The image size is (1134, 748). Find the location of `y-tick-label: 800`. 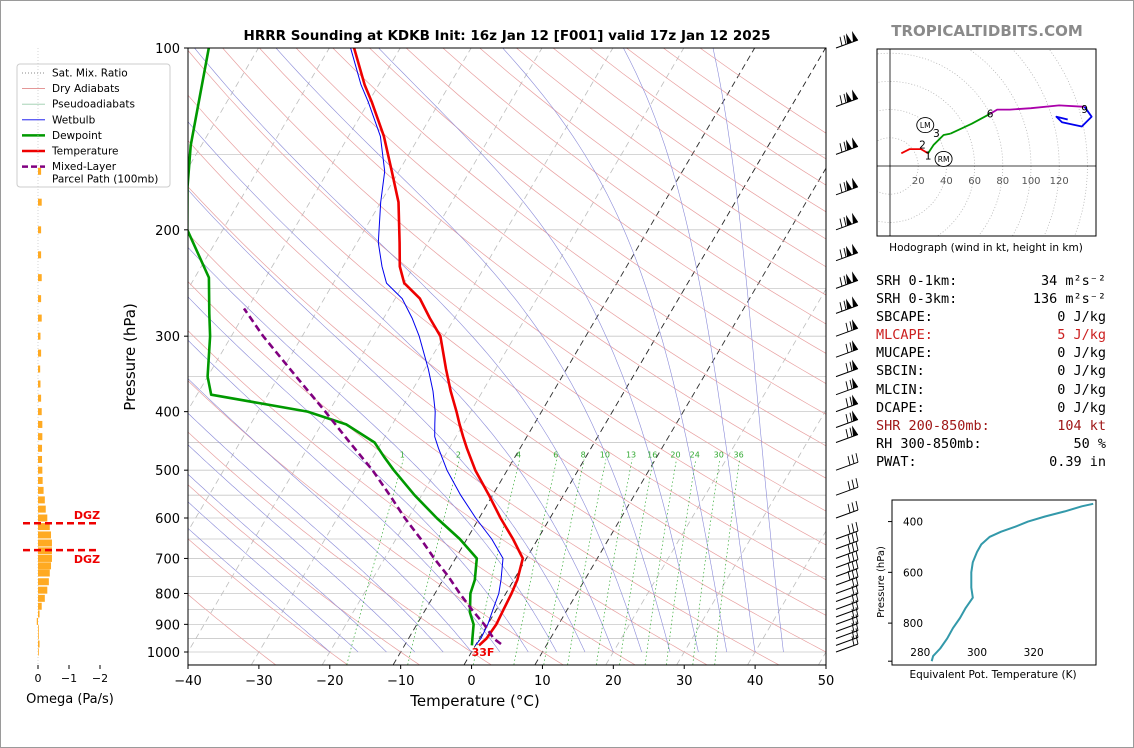

y-tick-label: 800 is located at coordinates (167, 594).